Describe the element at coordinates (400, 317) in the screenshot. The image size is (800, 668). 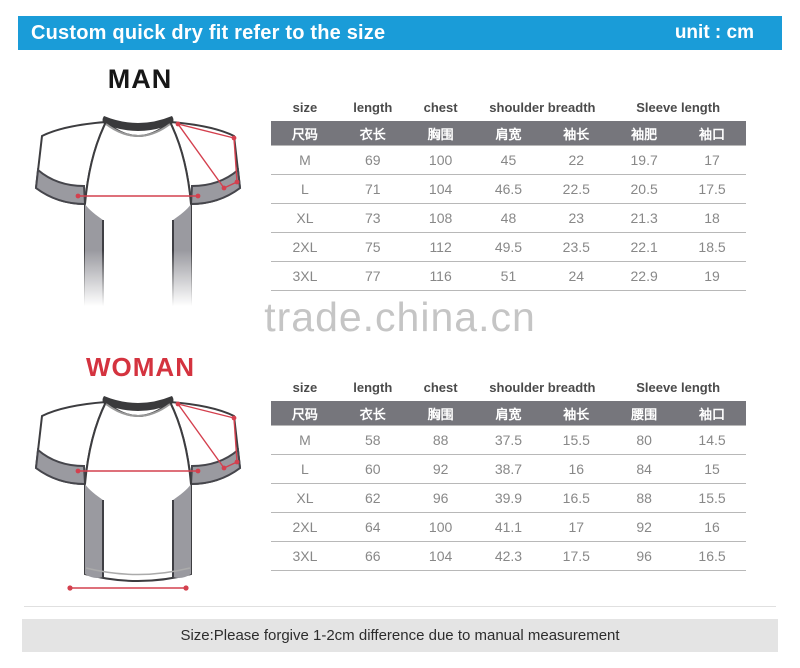
I see `watermark-text: trade.china.cn` at that location.